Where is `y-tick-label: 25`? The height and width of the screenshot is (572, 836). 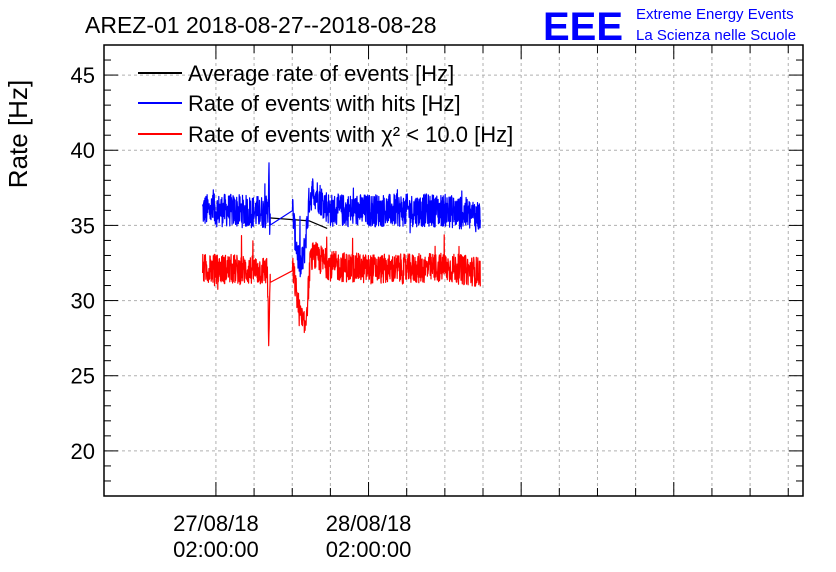 y-tick-label: 25 is located at coordinates (83, 376).